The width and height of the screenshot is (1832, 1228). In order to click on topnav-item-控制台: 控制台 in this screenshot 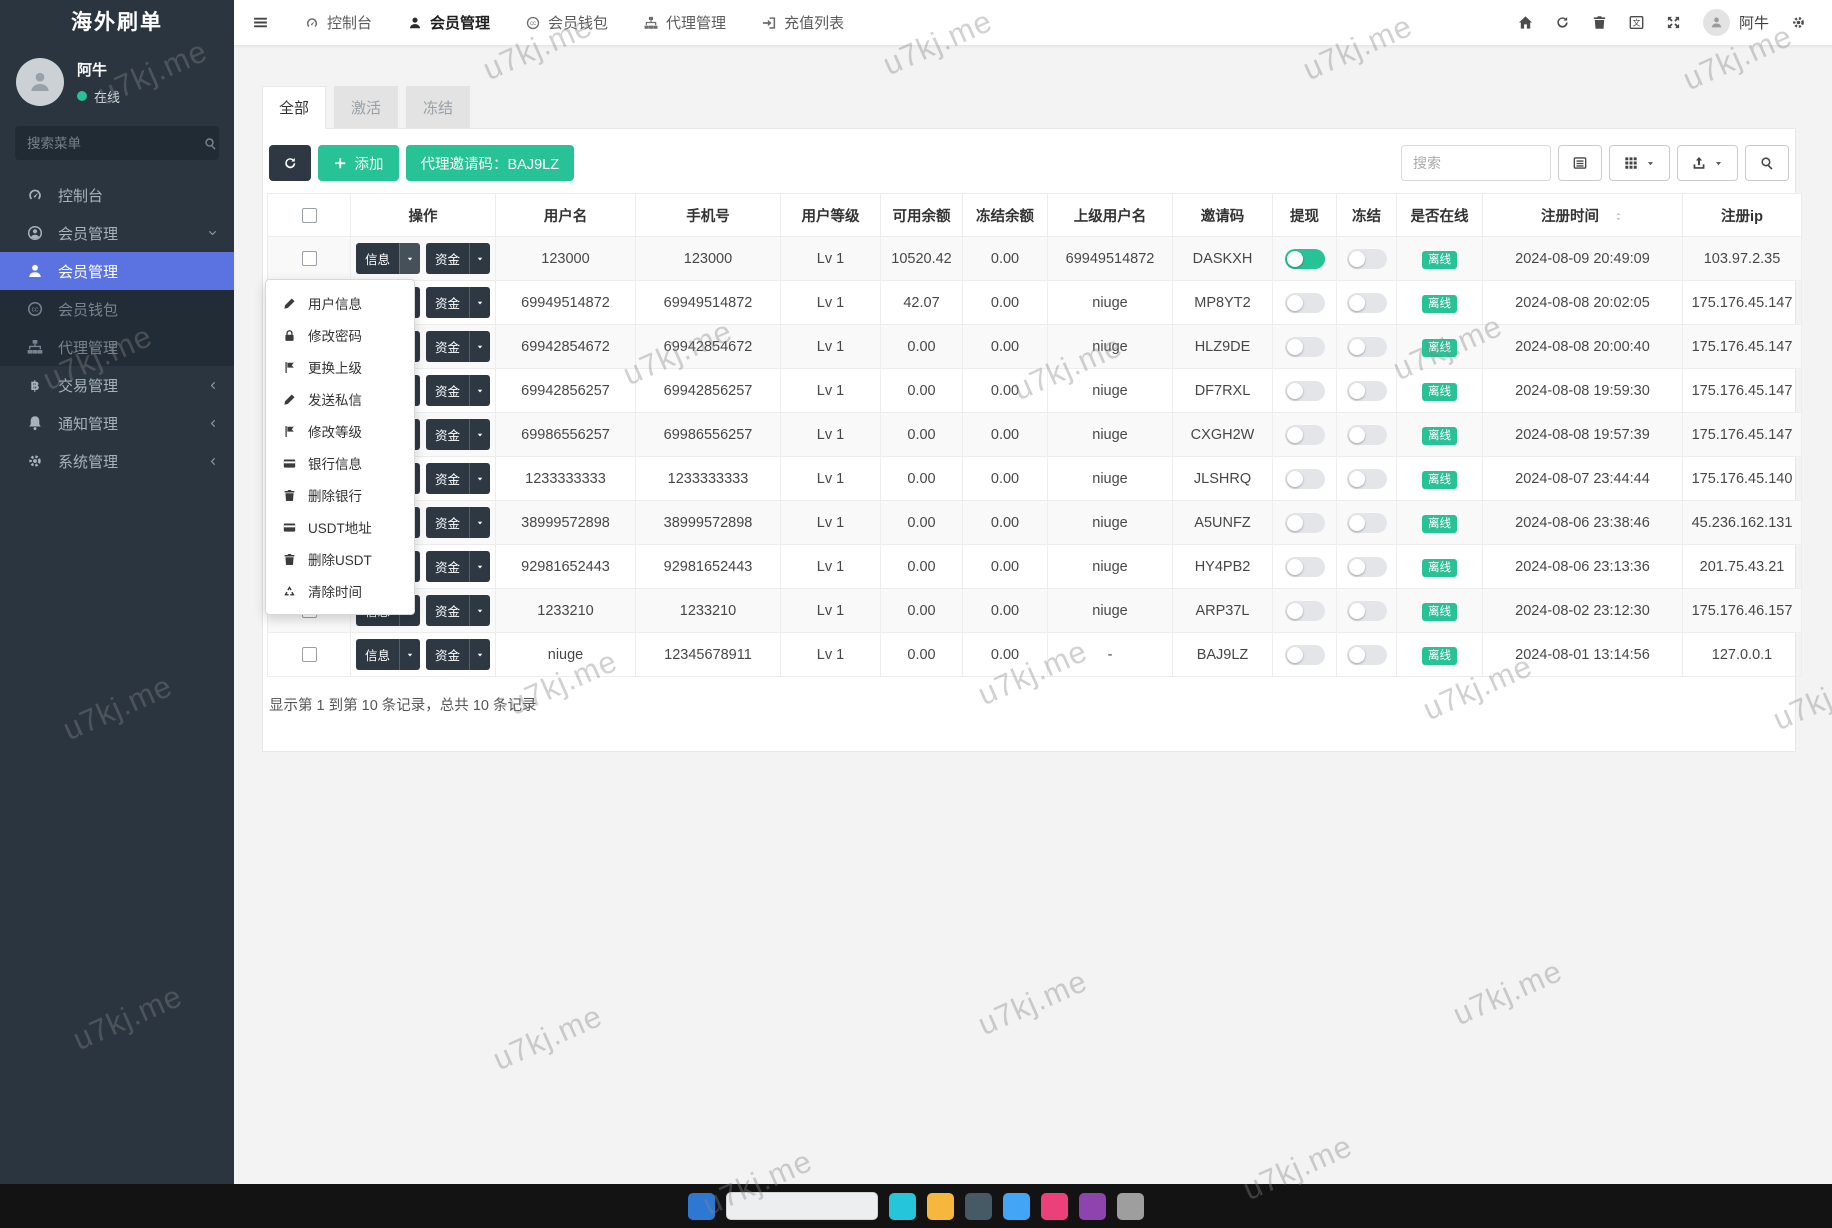, I will do `click(338, 22)`.